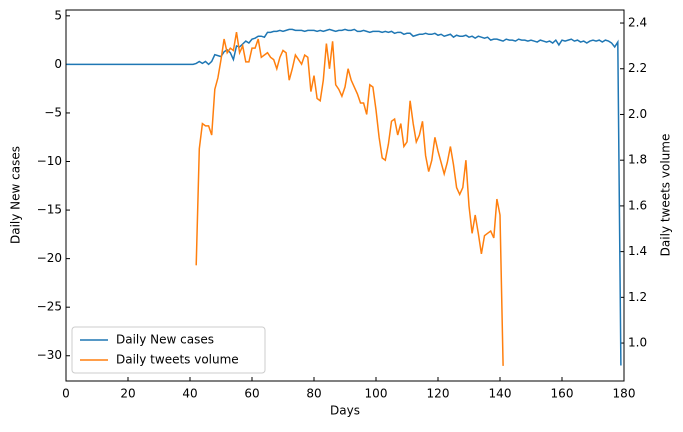 The width and height of the screenshot is (683, 432). I want to click on x-tick-label: 180, so click(624, 394).